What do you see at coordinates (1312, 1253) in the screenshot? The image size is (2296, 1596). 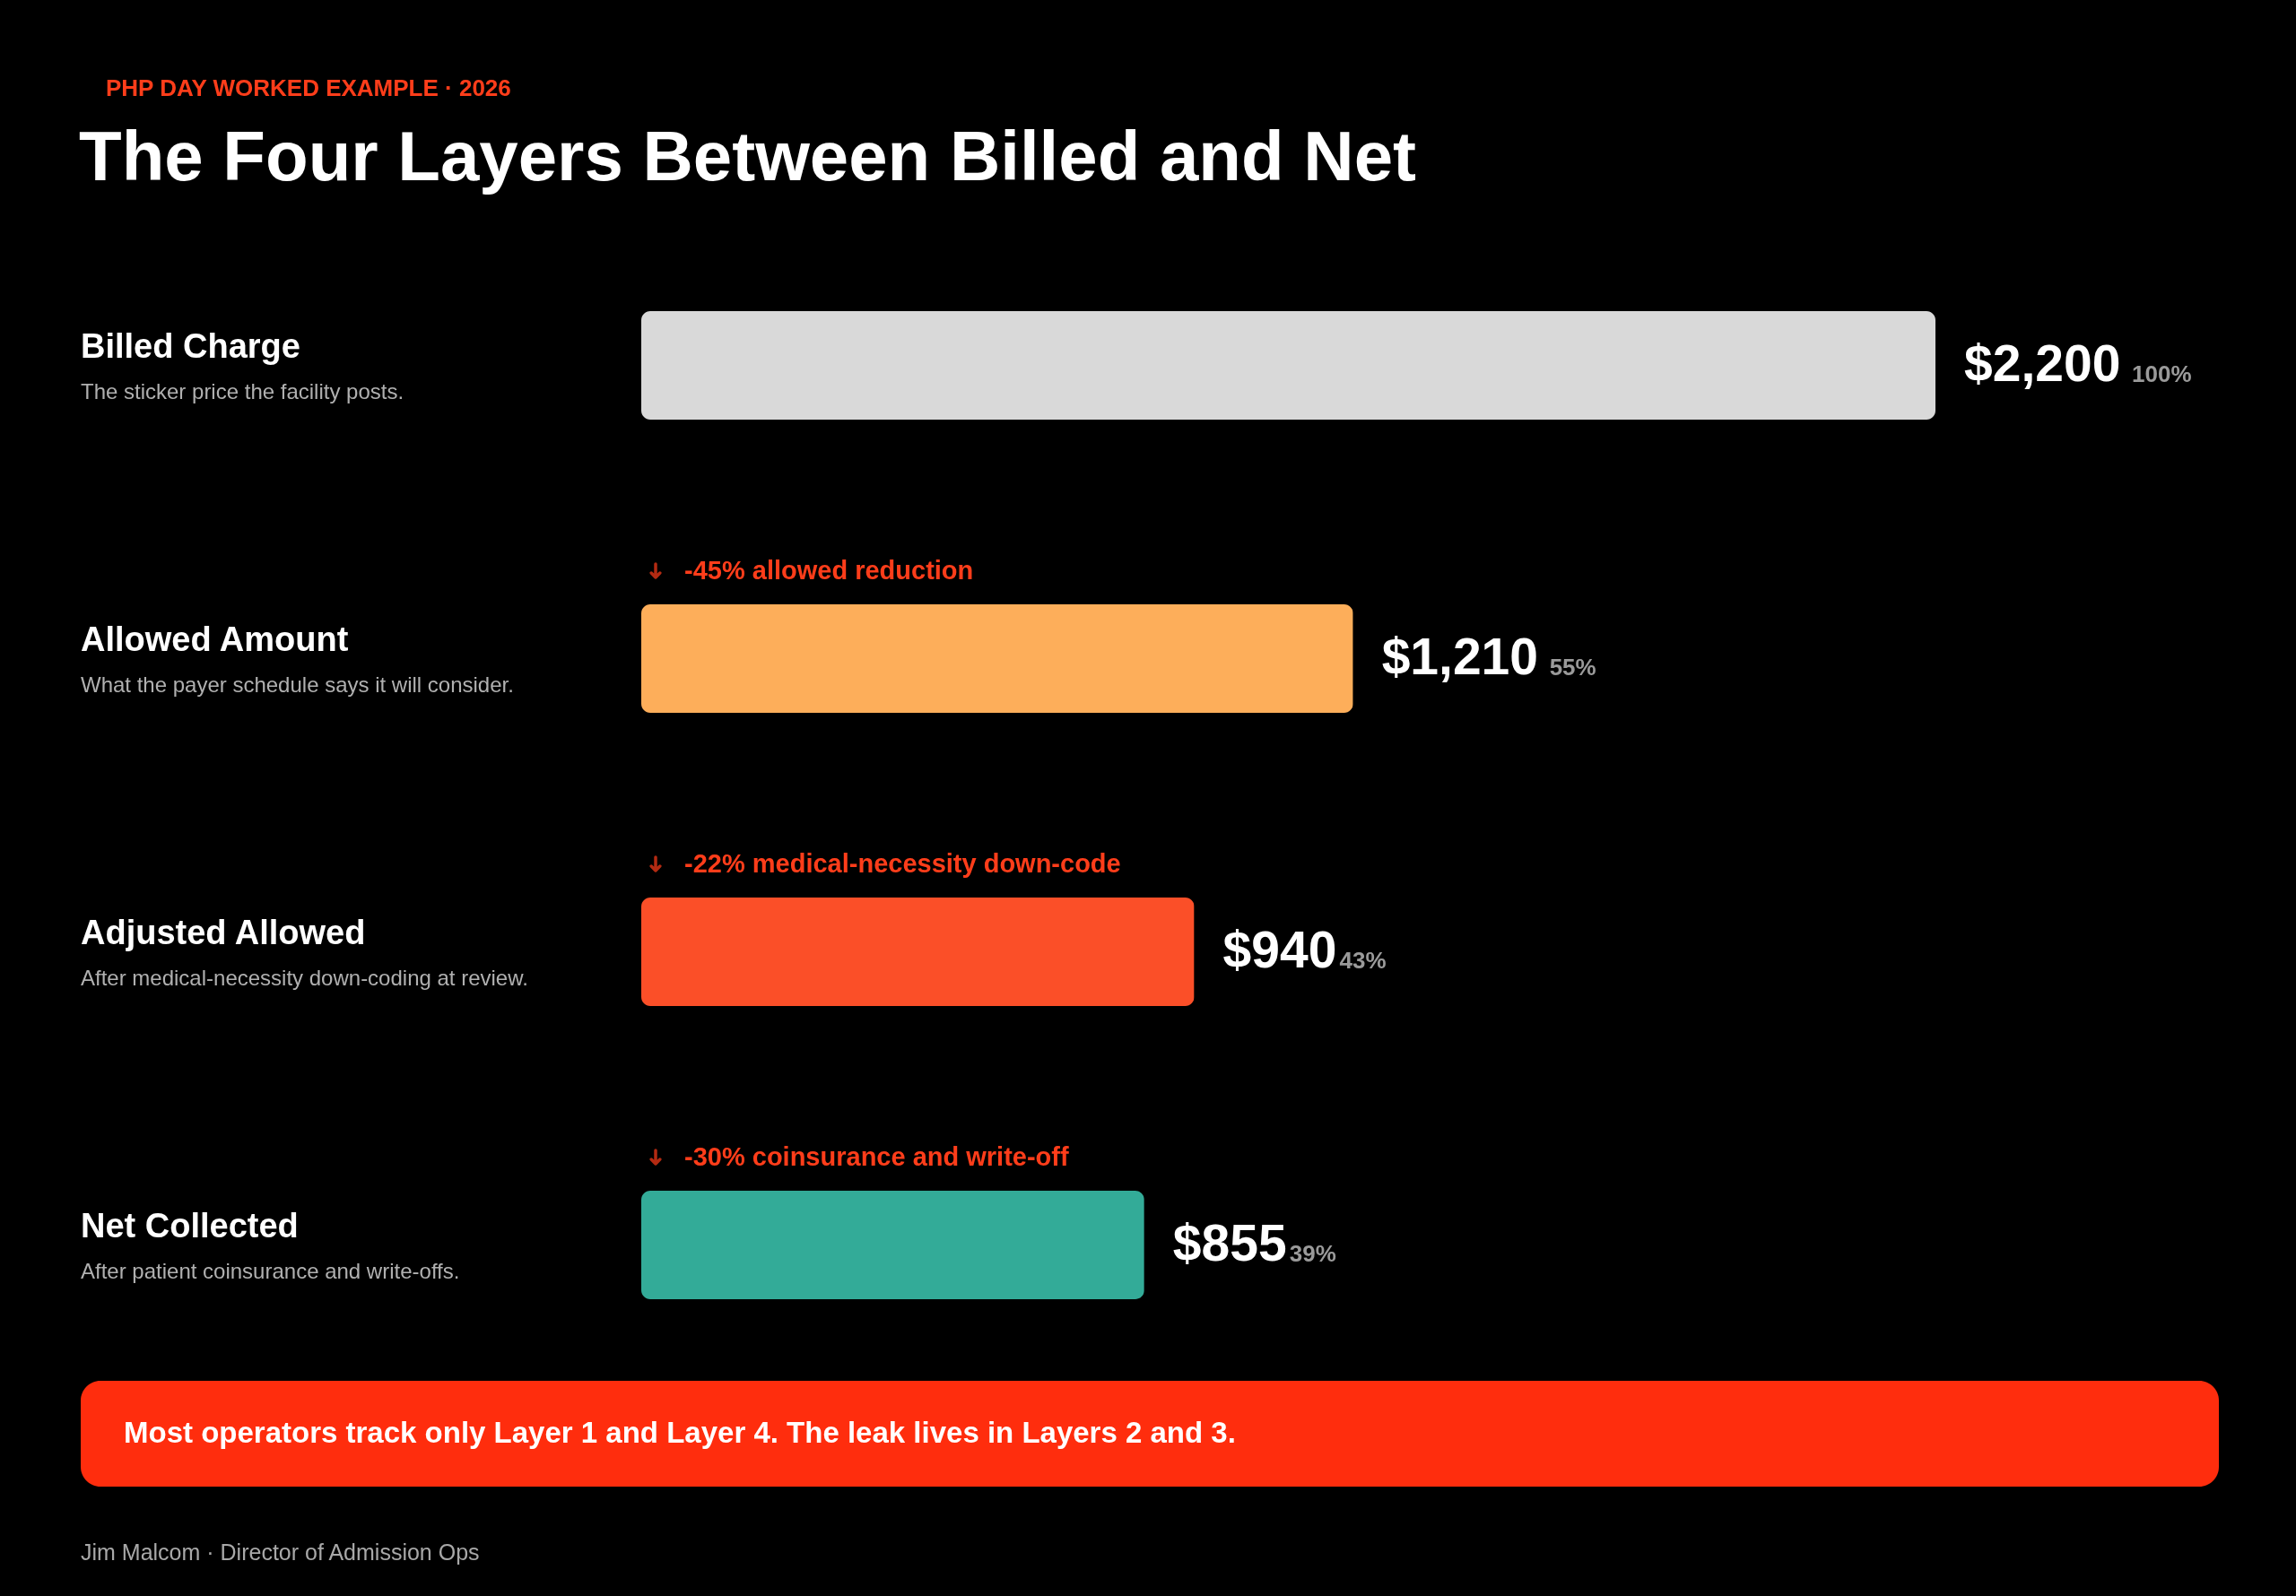 I see `annotation: 39%` at bounding box center [1312, 1253].